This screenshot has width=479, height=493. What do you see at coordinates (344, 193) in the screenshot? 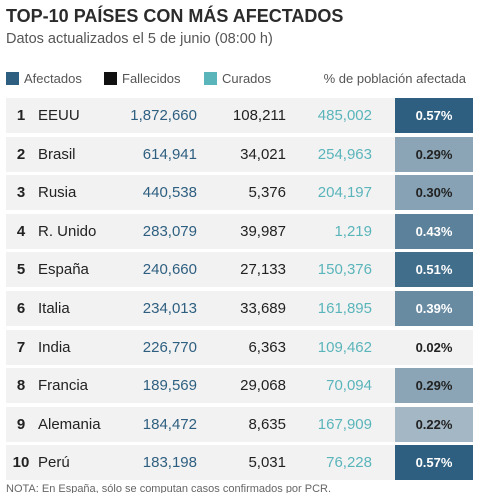
I see `curados-value: 204,197` at bounding box center [344, 193].